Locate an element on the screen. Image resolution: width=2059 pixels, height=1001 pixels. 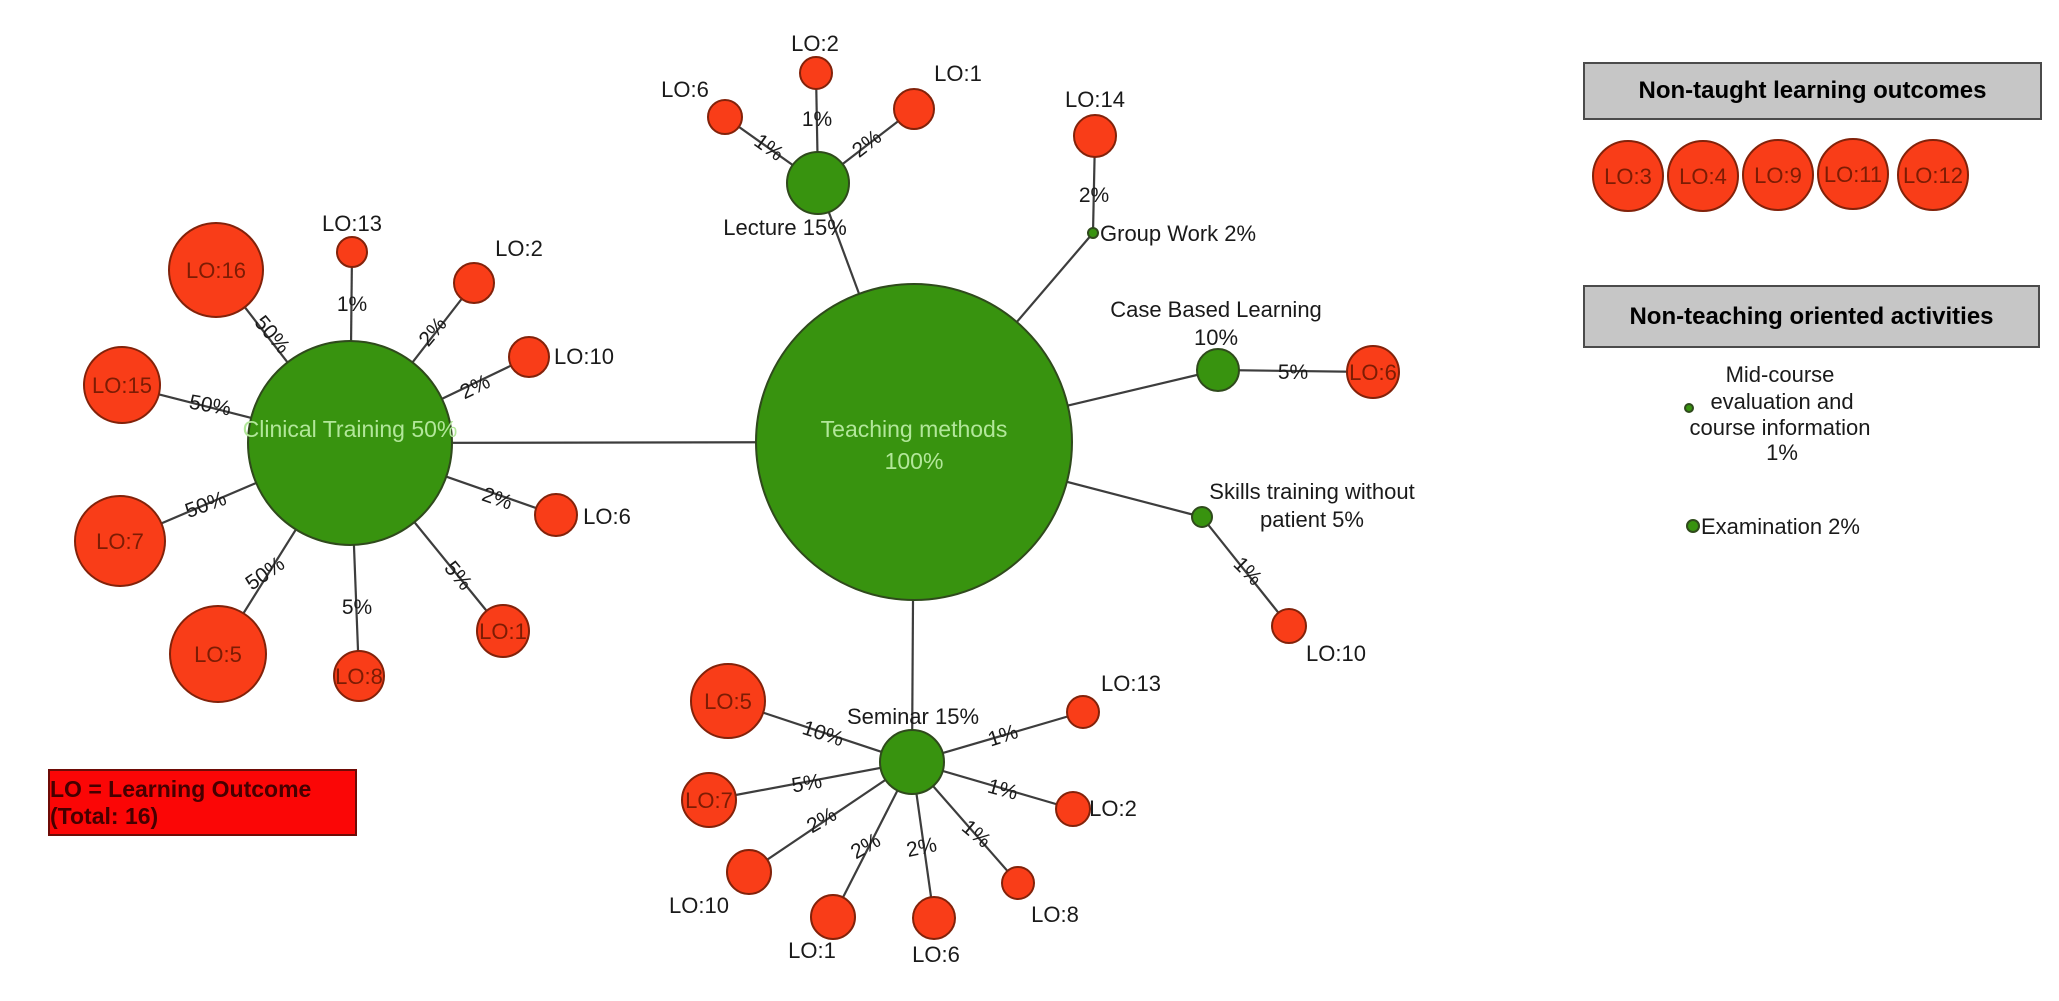
edge-clinical-lo15-label: 50% is located at coordinates (209, 406).